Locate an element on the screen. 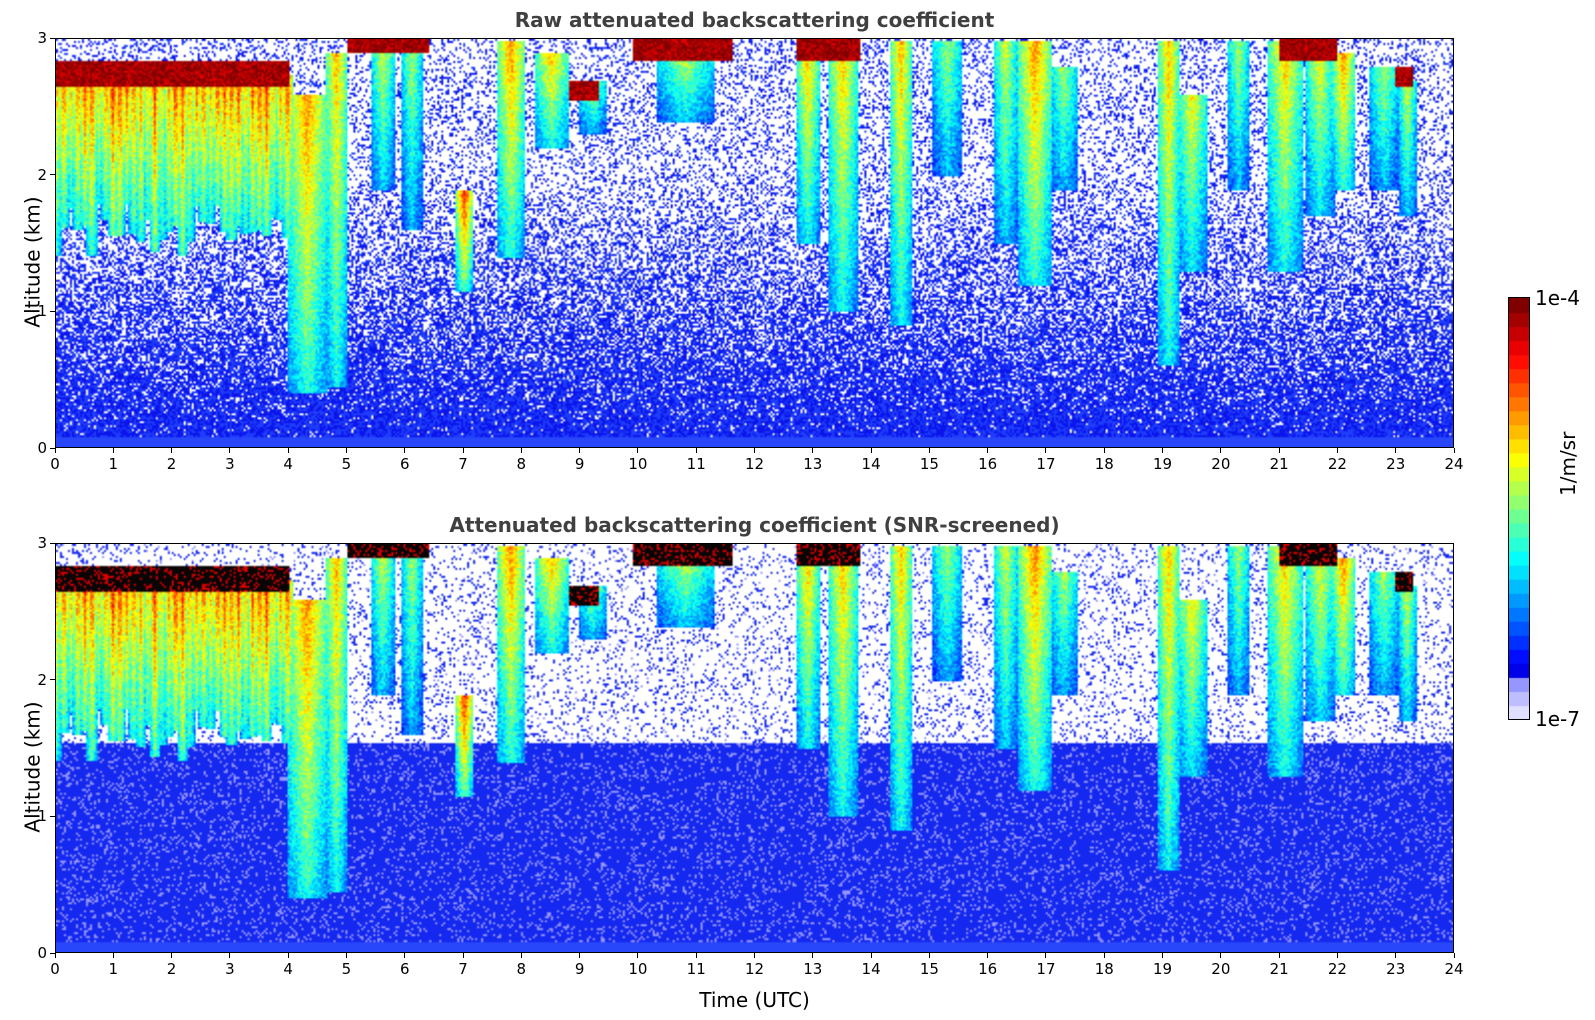 The image size is (1595, 1020). y-tick-label: 2 is located at coordinates (42, 174).